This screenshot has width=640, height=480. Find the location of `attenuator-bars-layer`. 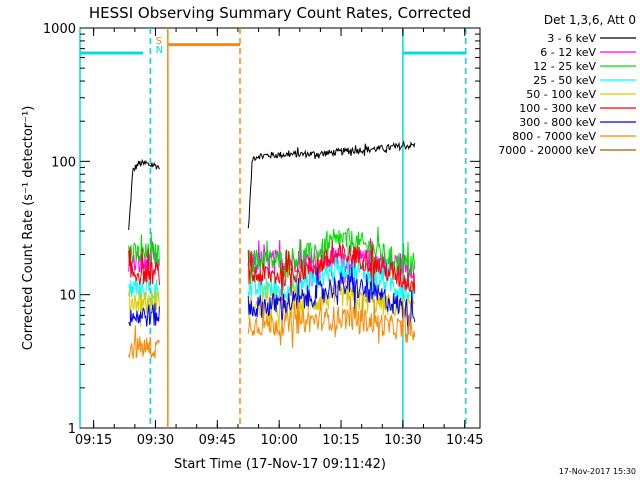

attenuator-bars-layer is located at coordinates (273, 49).